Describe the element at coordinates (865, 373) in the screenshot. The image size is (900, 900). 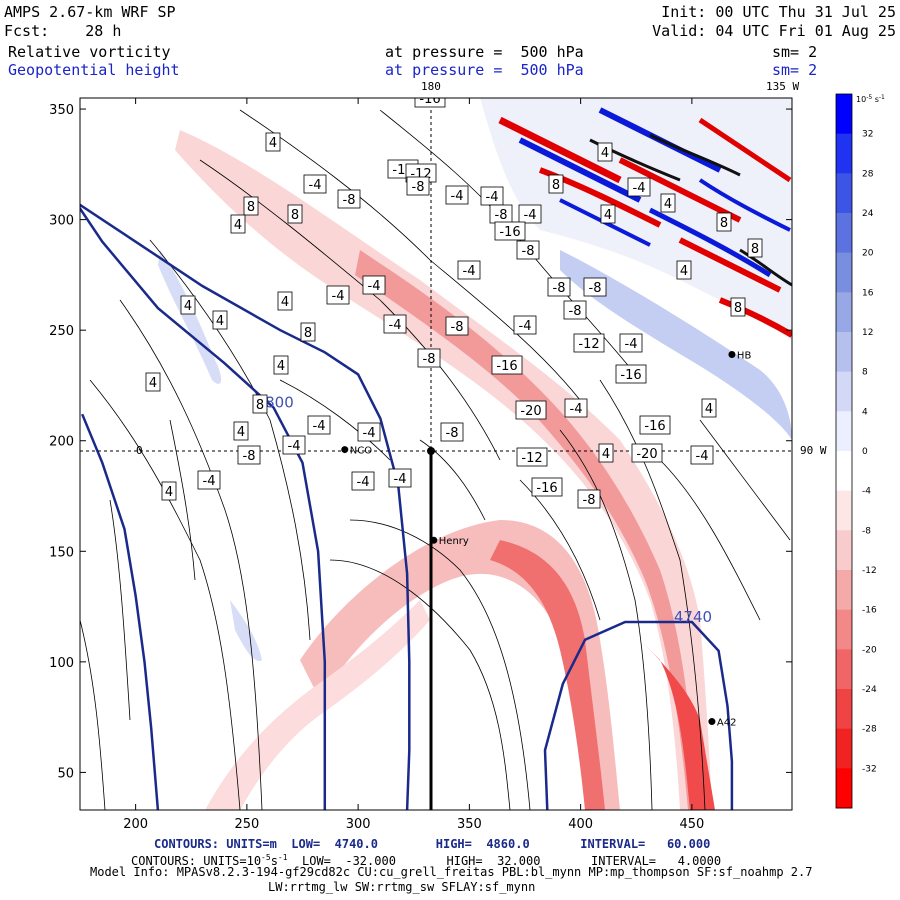
I see `colorbar-tick-label: 8` at that location.